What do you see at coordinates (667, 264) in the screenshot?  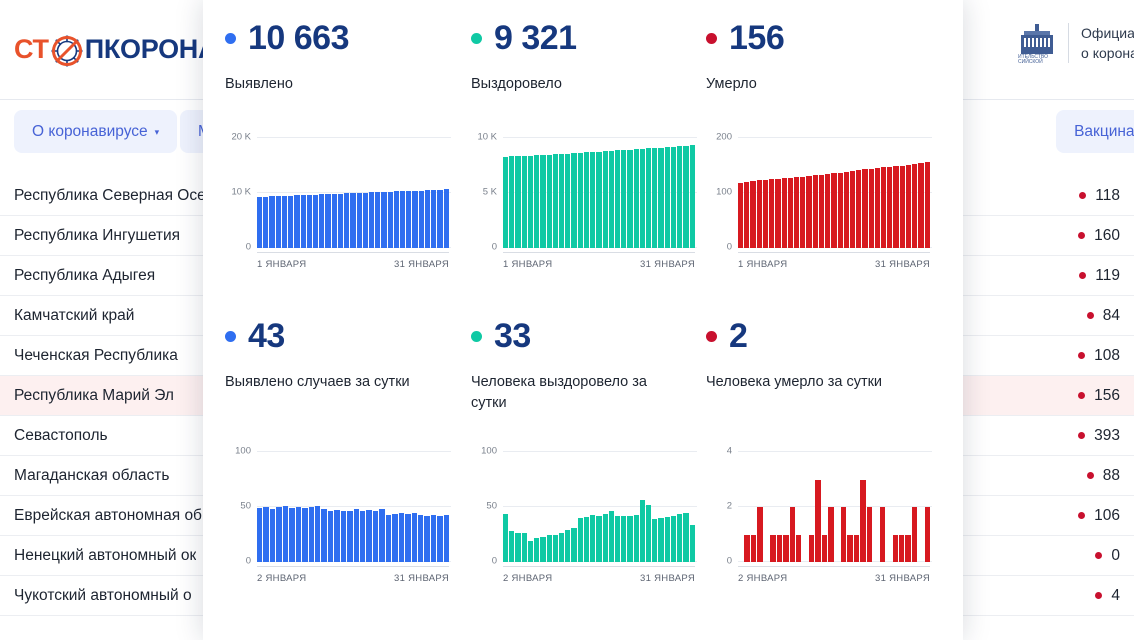 I see `chart-x-end-label: 31 ЯНВАРЯ` at bounding box center [667, 264].